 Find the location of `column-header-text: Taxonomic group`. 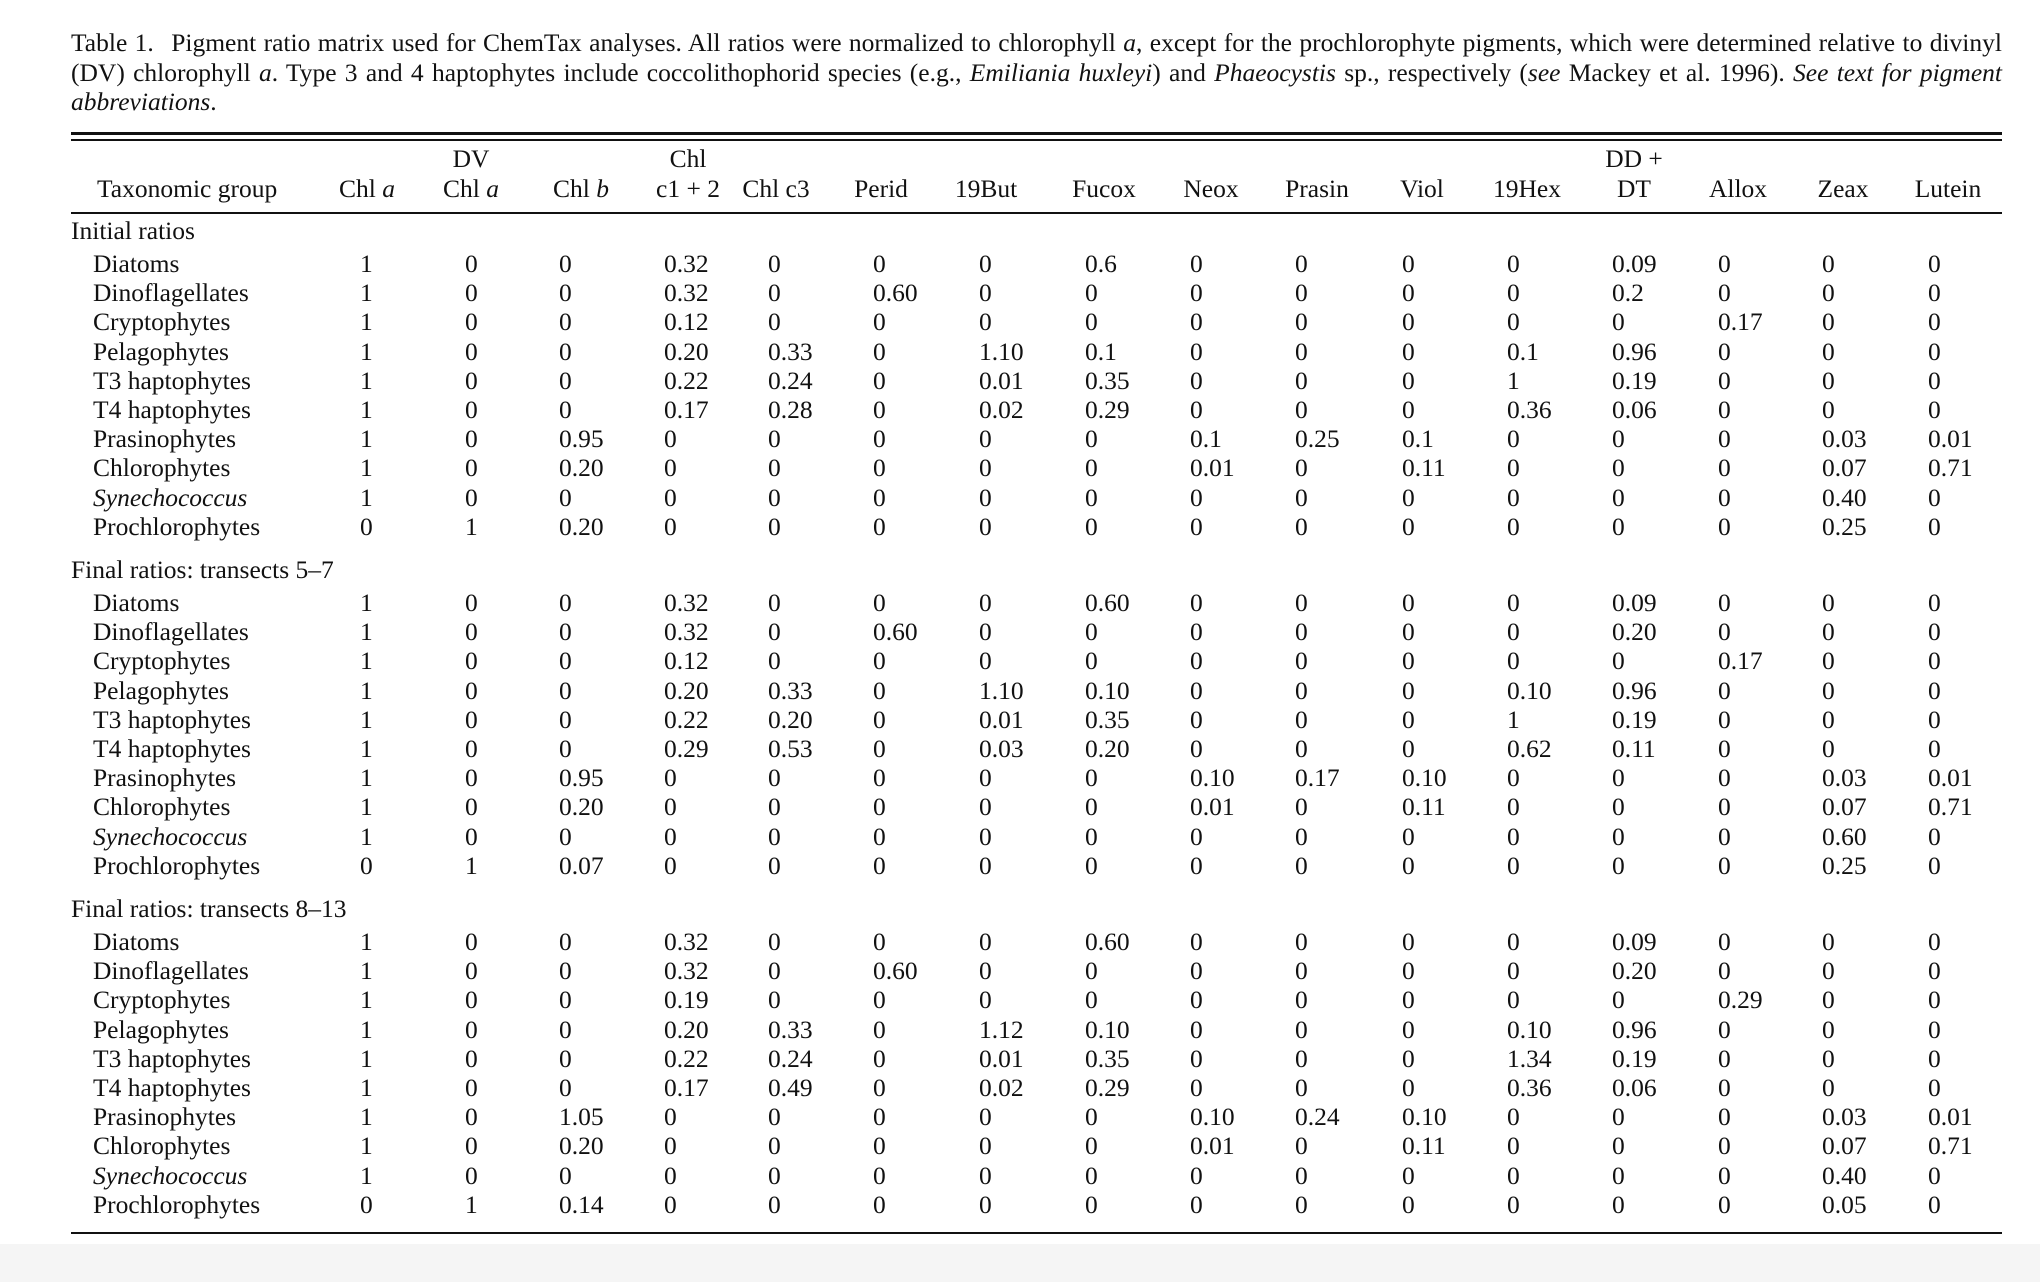

column-header-text: Taxonomic group is located at coordinates (187, 188).